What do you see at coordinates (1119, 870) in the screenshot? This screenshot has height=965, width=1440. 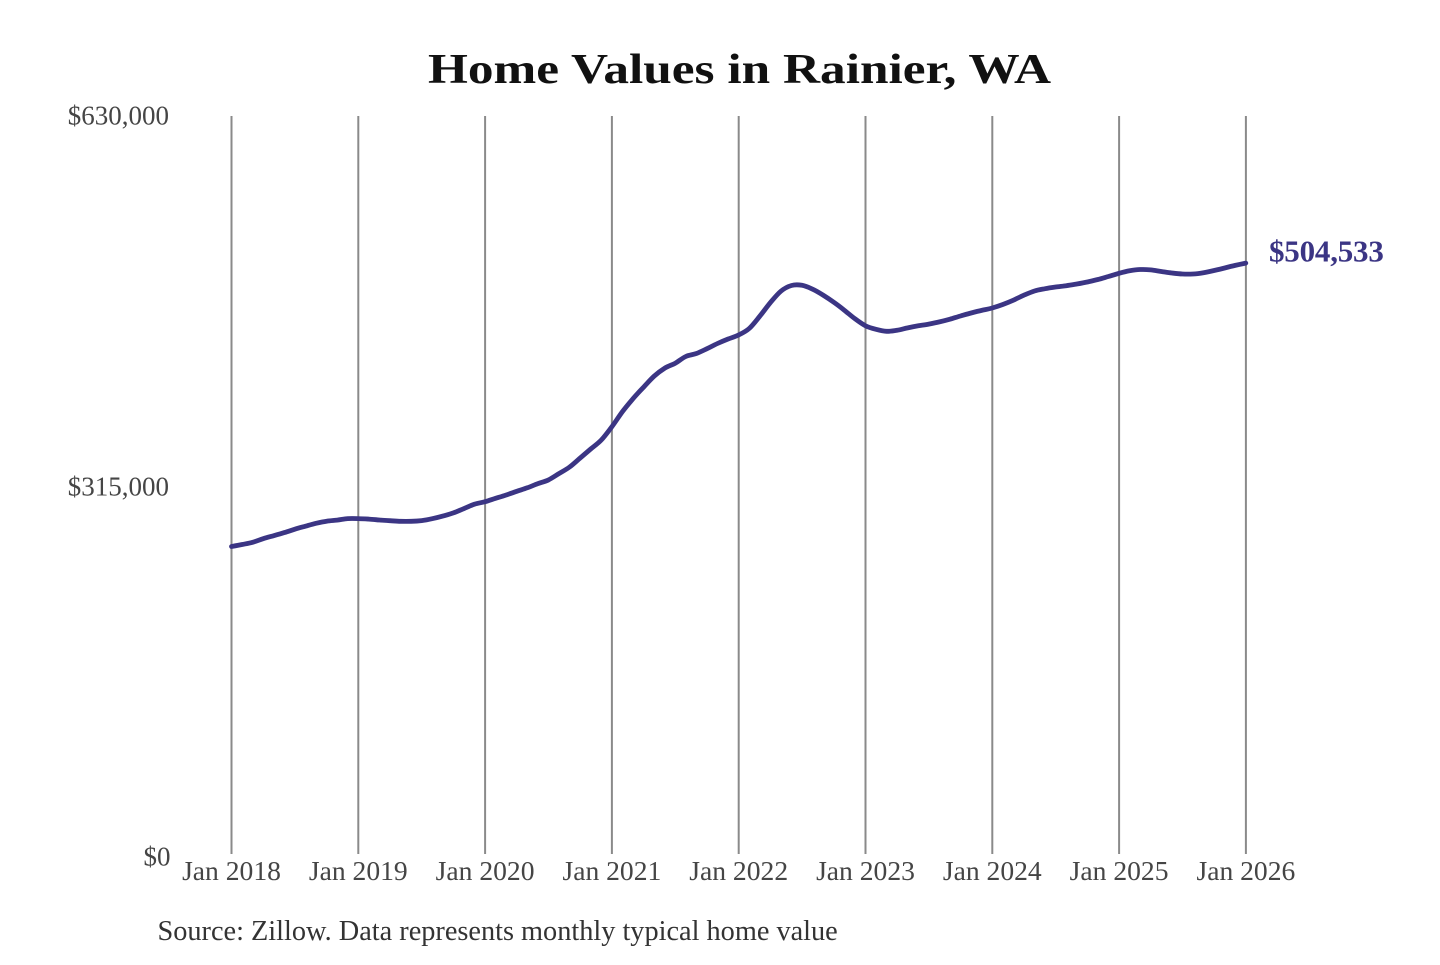 I see `svg-text: Jan 2025` at bounding box center [1119, 870].